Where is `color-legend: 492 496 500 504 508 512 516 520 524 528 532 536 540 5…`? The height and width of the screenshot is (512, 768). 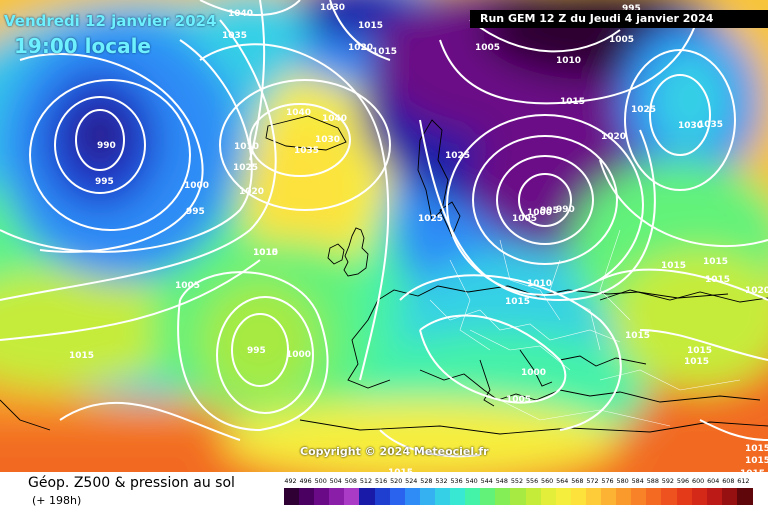 color-legend: 492 496 500 504 508 512 516 520 524 528 532 536 540 5… is located at coordinates (518, 493).